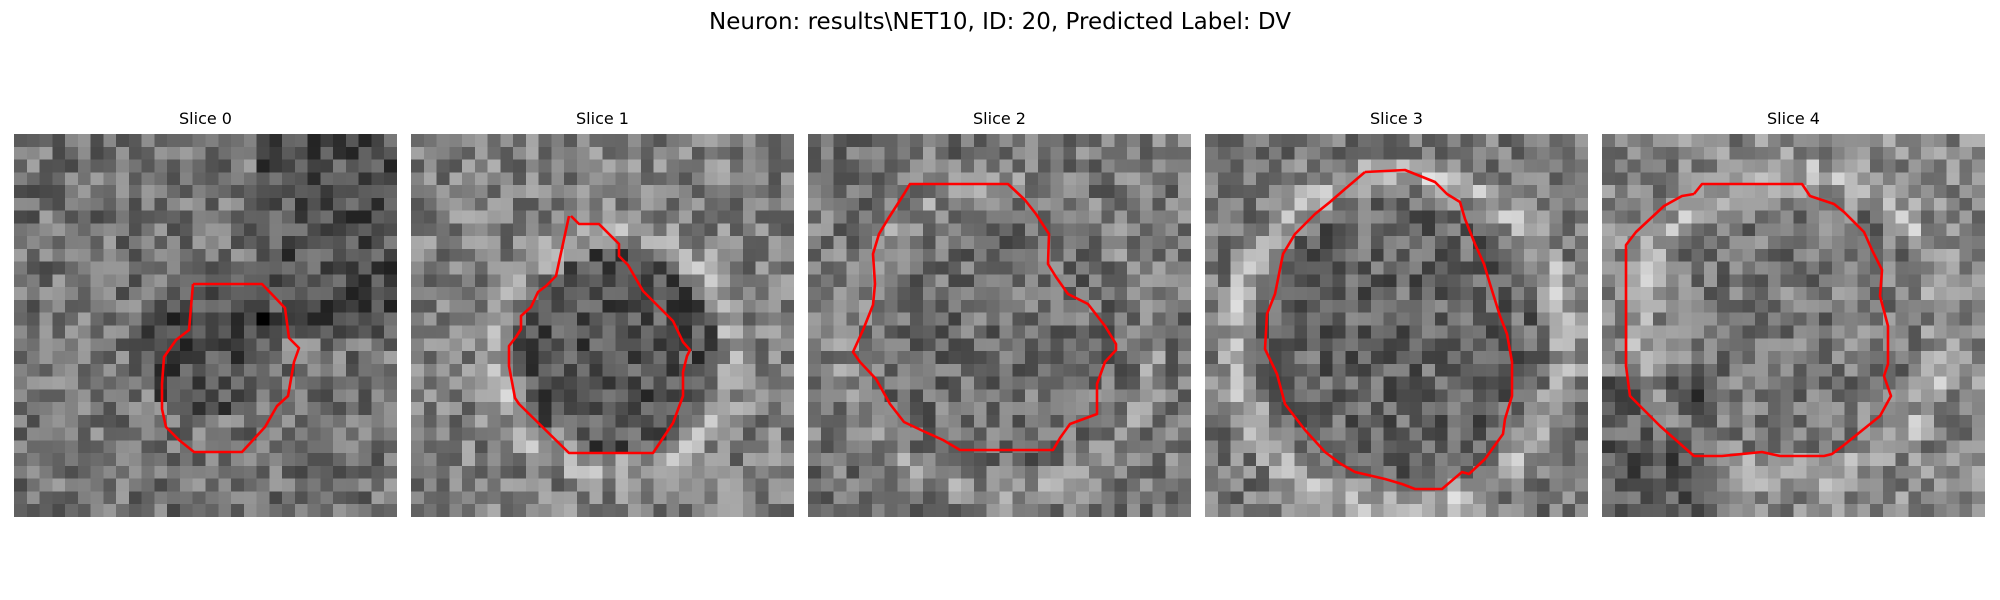  I want to click on slice-title-2: Slice 2, so click(999, 118).